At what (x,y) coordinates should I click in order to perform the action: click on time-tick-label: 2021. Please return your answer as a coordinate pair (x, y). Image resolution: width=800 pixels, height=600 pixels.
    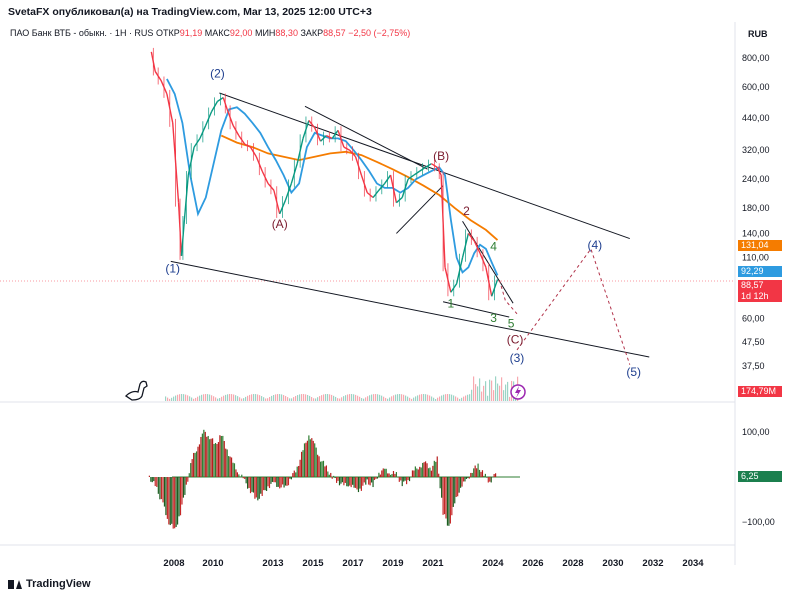
    Looking at the image, I should click on (433, 563).